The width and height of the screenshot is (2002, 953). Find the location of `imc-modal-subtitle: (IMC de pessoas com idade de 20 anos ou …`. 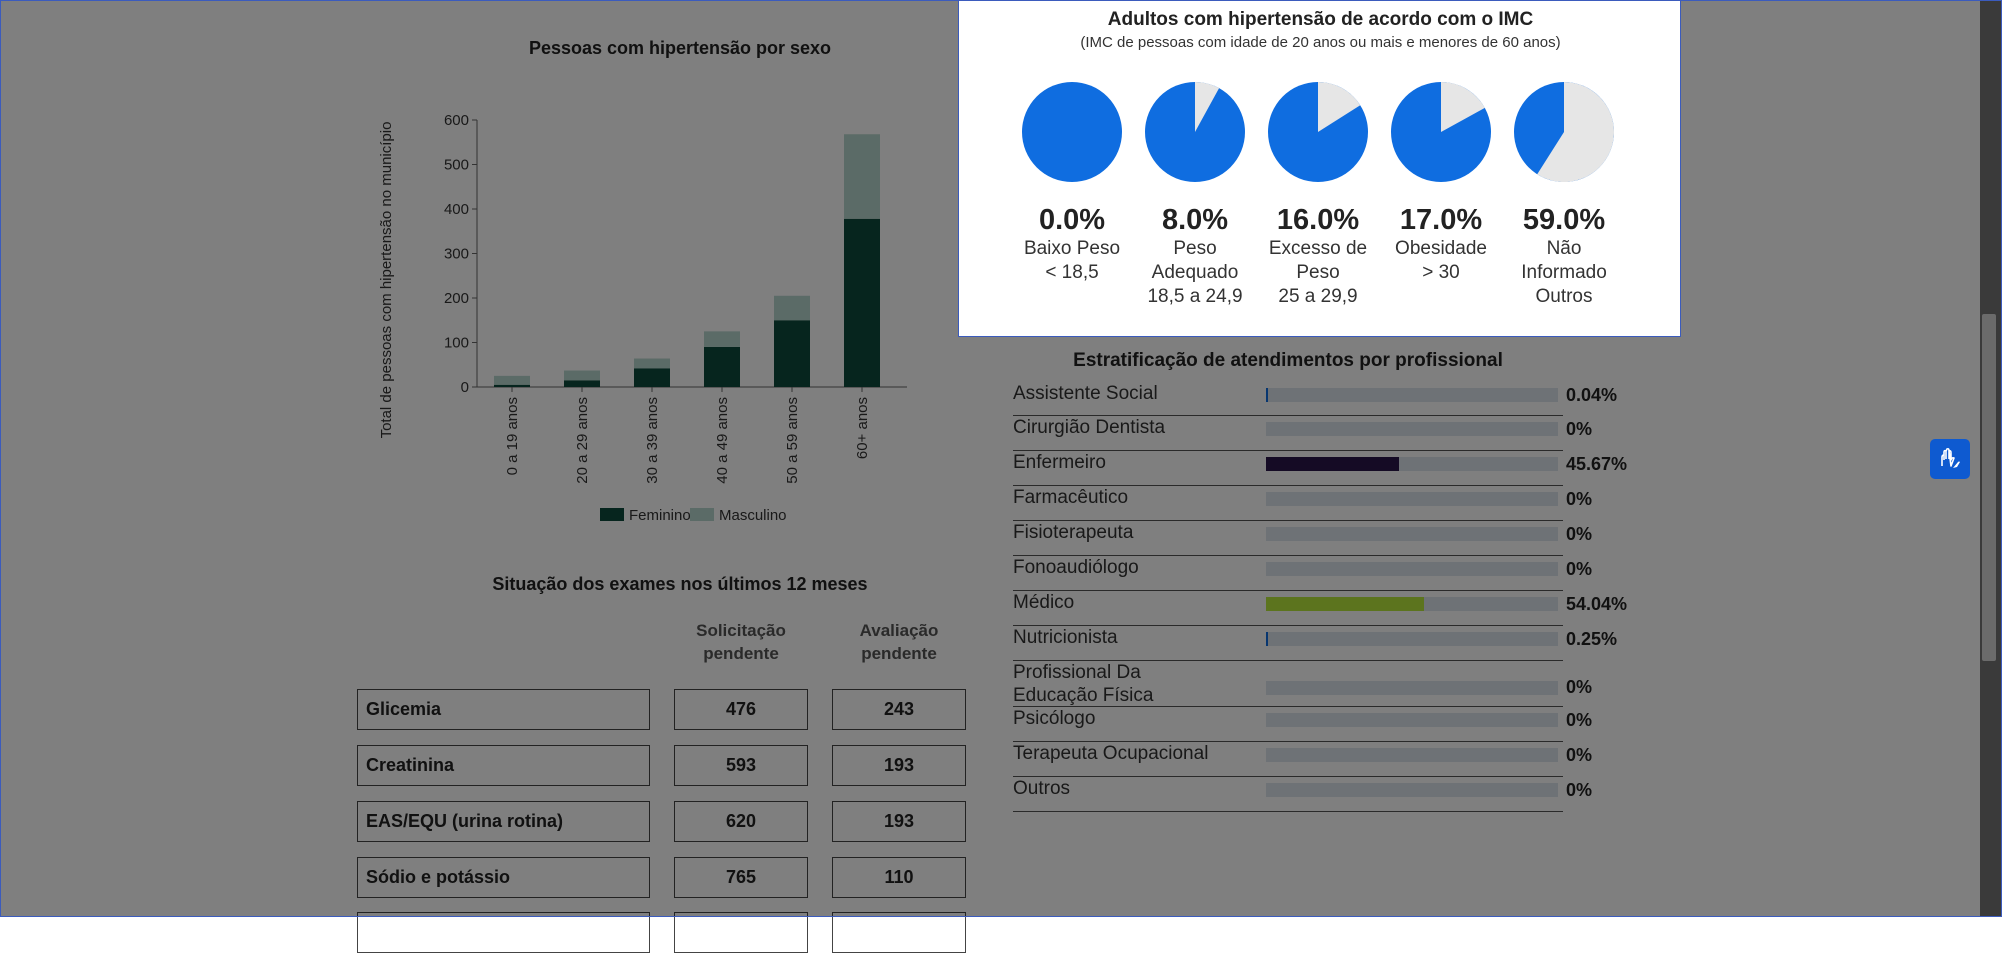

imc-modal-subtitle: (IMC de pessoas com idade de 20 anos ou … is located at coordinates (1320, 42).